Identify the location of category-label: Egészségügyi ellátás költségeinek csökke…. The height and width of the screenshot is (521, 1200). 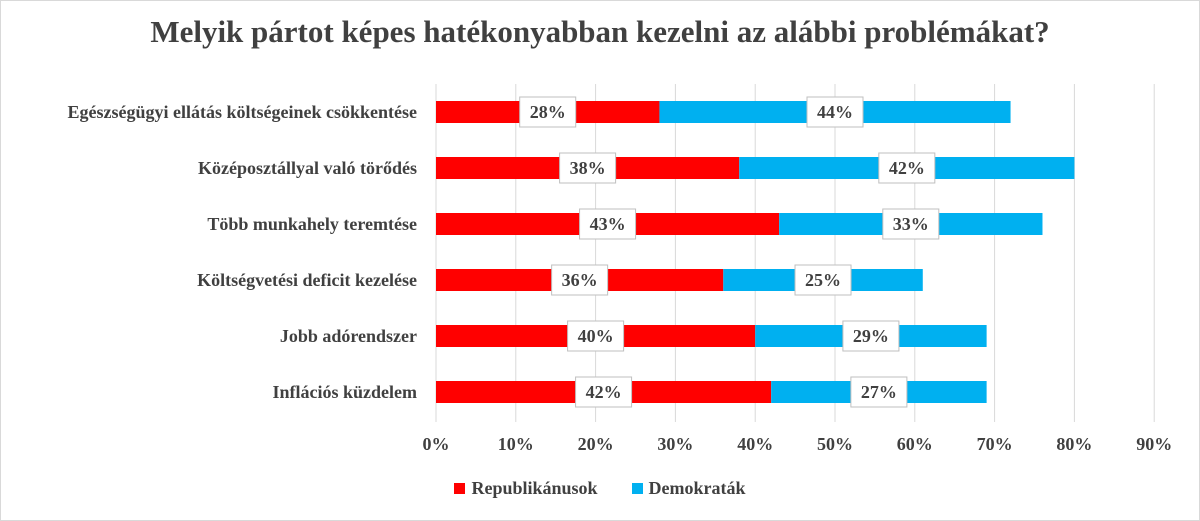
(242, 112).